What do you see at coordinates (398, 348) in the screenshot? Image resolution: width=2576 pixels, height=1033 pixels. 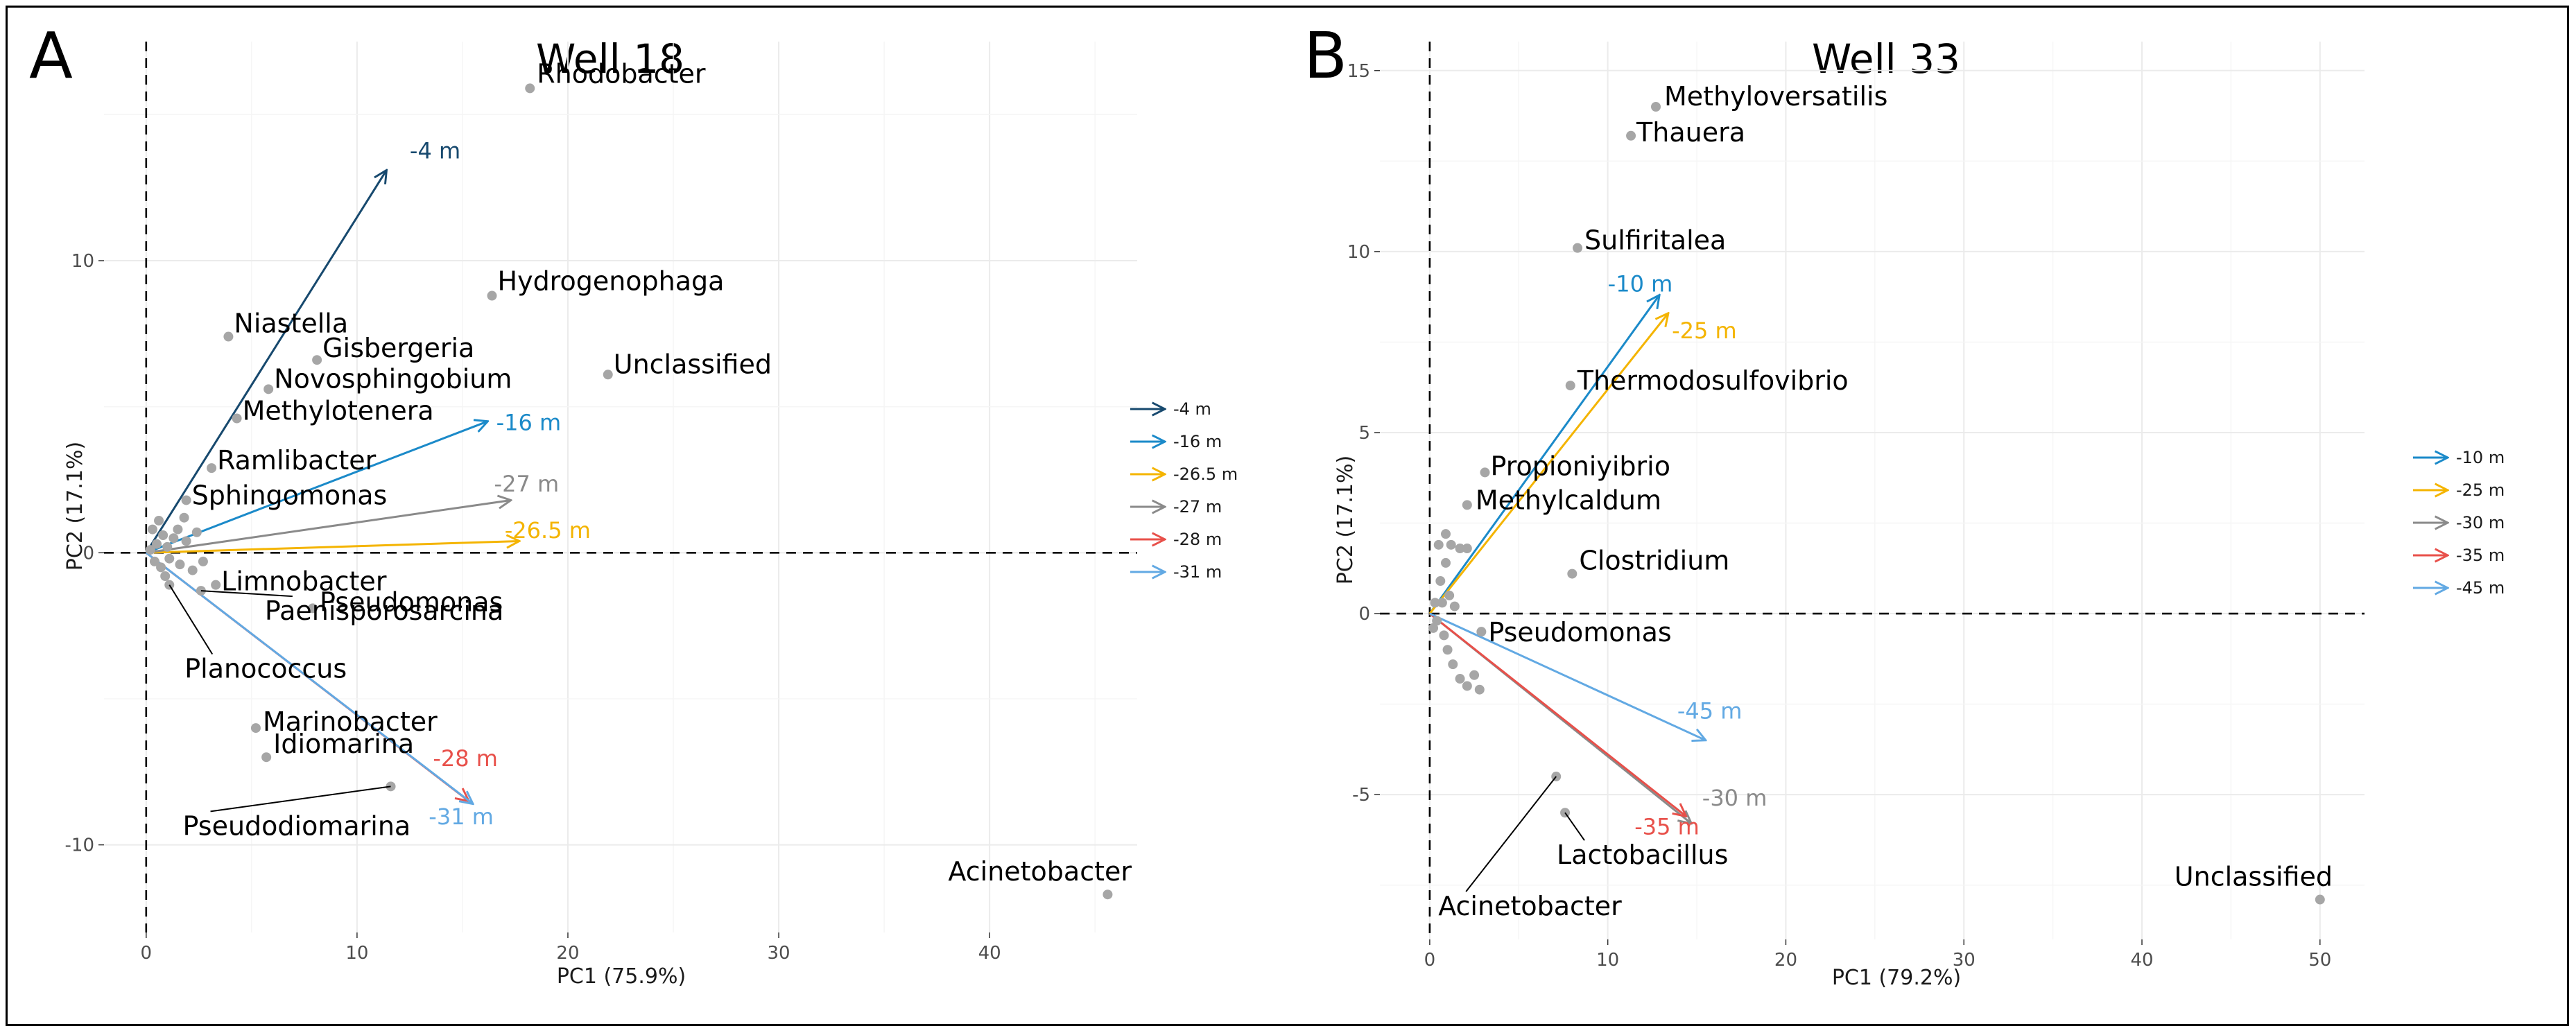 I see `point-label-gisbergeria: Gisbergeria` at bounding box center [398, 348].